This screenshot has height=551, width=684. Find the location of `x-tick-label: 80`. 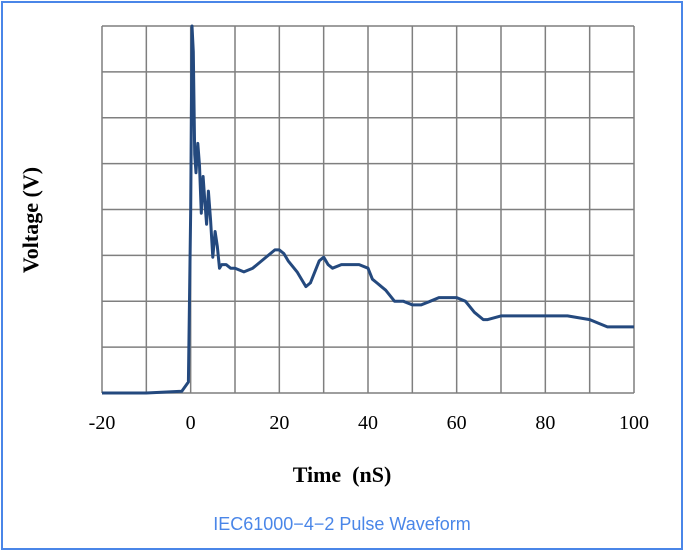

x-tick-label: 80 is located at coordinates (545, 423).